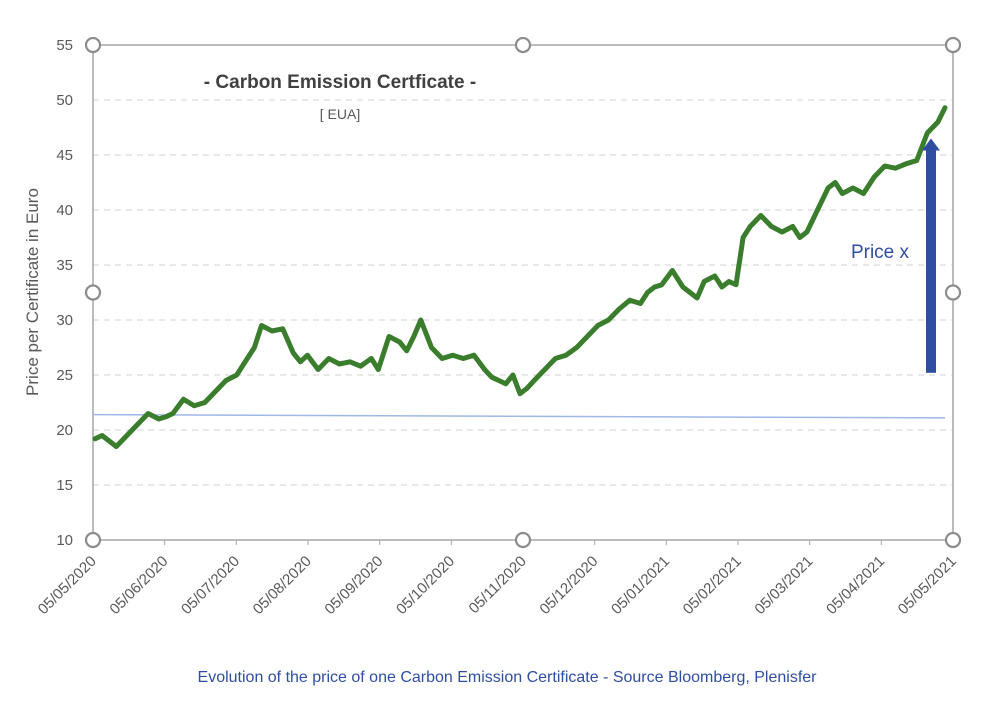 This screenshot has width=1002, height=716. Describe the element at coordinates (855, 585) in the screenshot. I see `x-tick-label: 05/04/2021` at that location.